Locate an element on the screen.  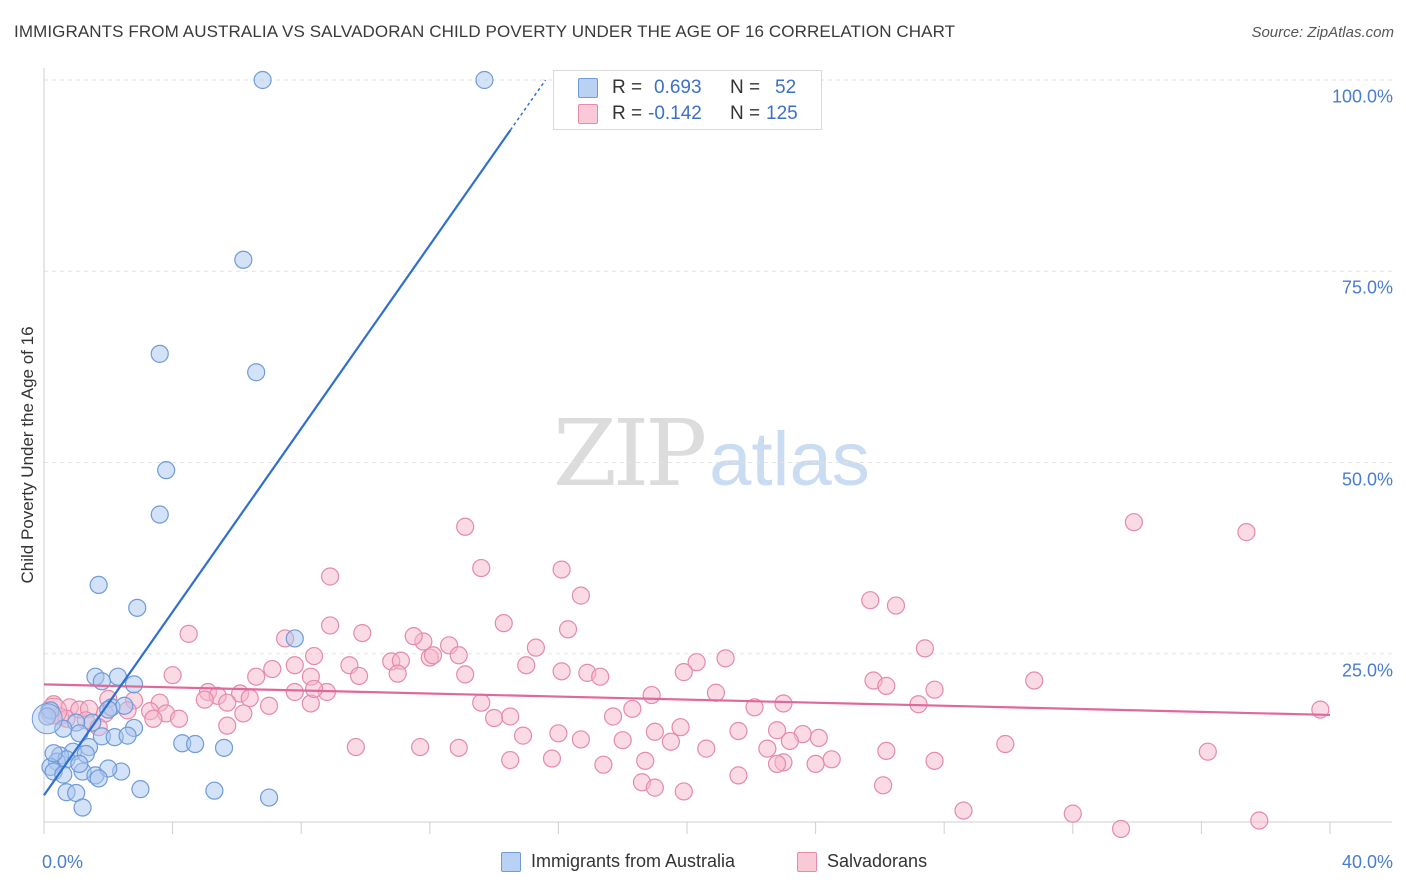
y-tick-label: 25.0% is located at coordinates (1367, 670).